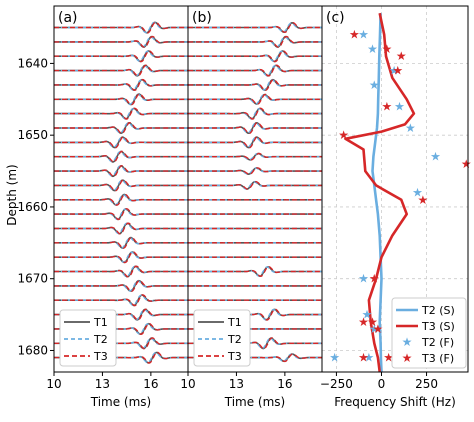 This screenshot has width=474, height=422. What do you see at coordinates (32, 350) in the screenshot?
I see `y-tick-label: 1680` at bounding box center [32, 350].